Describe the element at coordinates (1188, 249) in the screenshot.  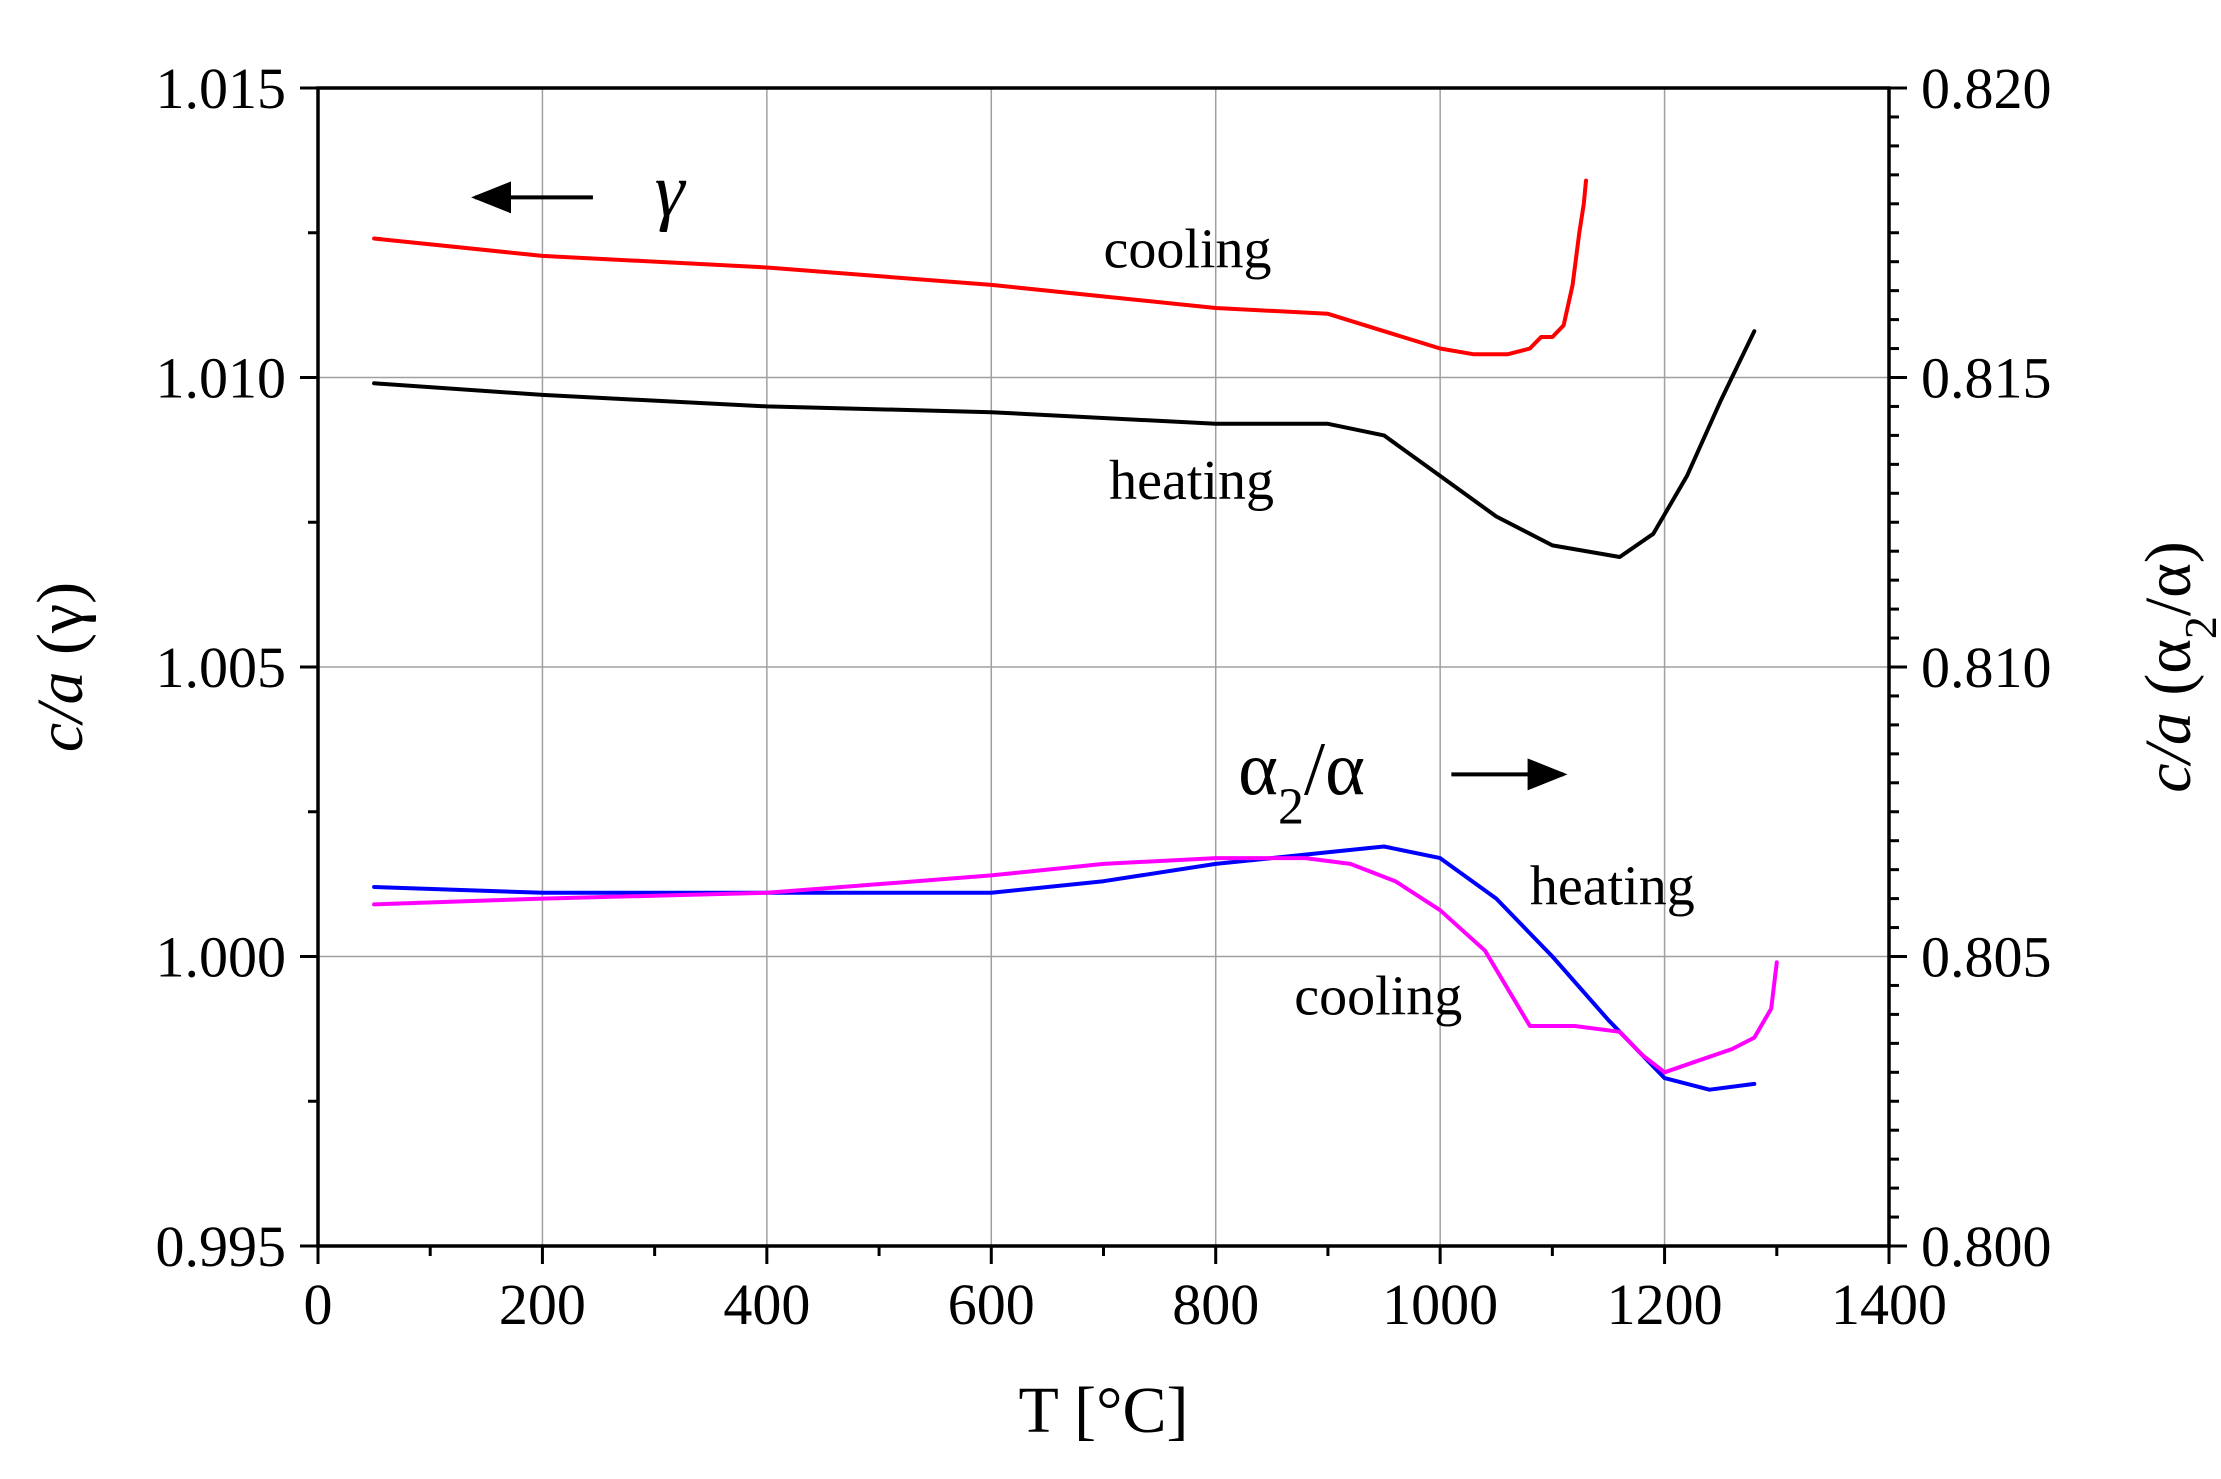
I see `annotation-gamma-cooling: cooling` at that location.